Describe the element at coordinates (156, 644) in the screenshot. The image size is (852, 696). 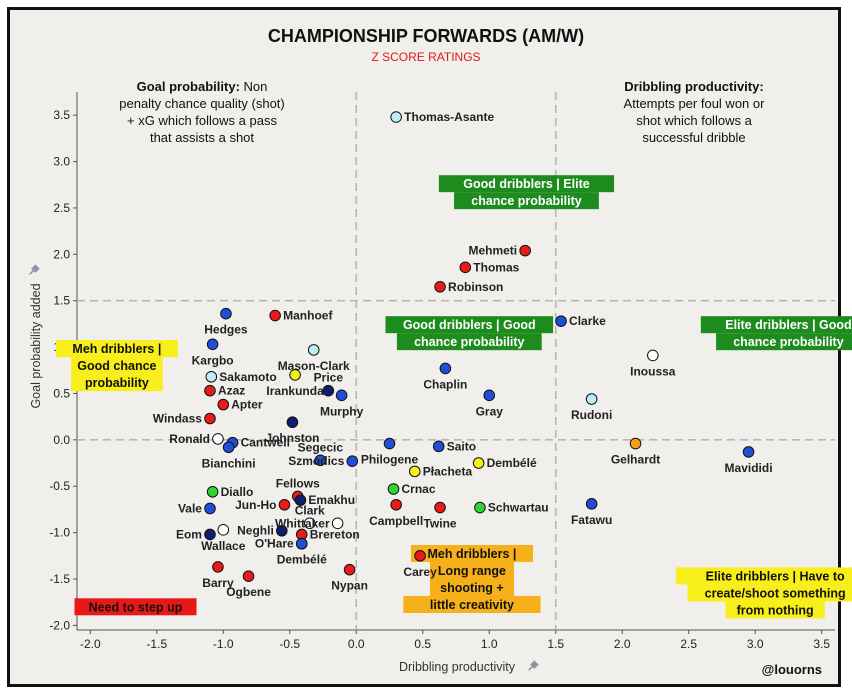
I see `x-tick-label: -1.5` at that location.